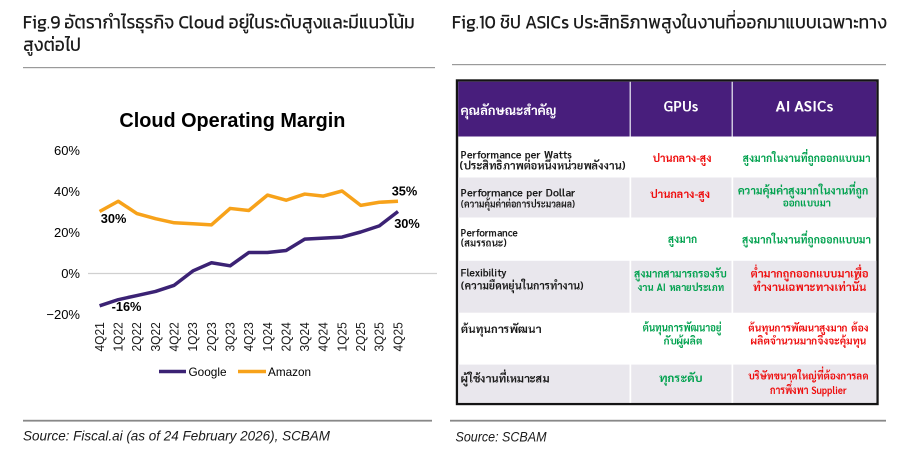 This screenshot has height=458, width=900. Describe the element at coordinates (405, 191) in the screenshot. I see `svg-text: 35%` at that location.